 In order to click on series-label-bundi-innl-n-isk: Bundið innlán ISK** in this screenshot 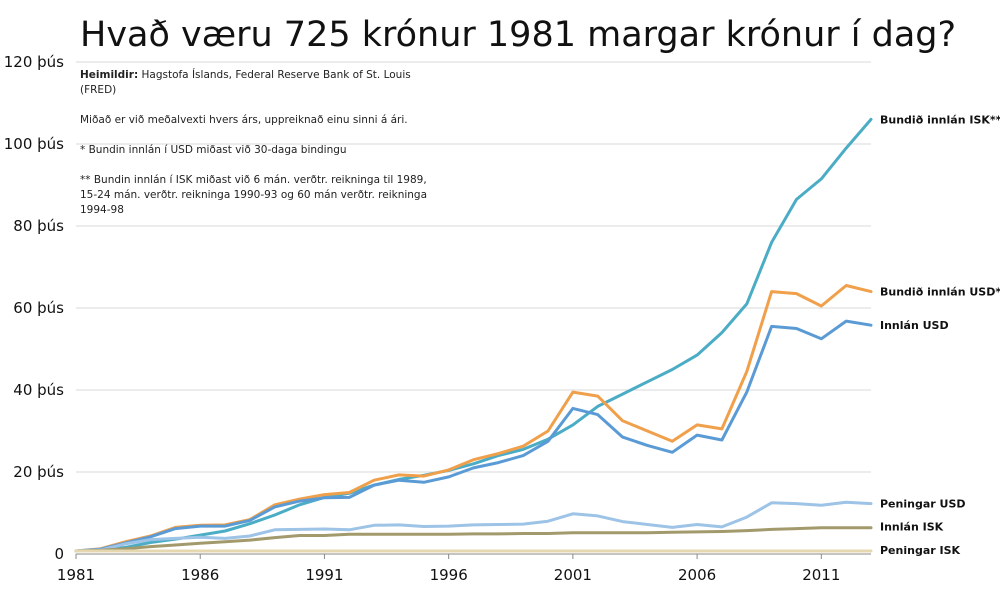, I will do `click(940, 119)`.